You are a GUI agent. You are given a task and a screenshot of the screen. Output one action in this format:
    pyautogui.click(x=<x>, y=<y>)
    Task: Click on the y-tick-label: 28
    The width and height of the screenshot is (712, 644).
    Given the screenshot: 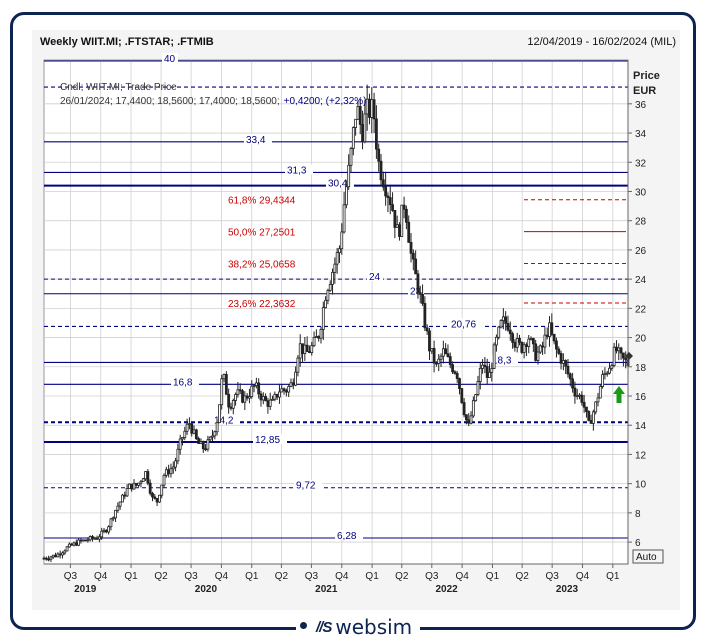 What is the action you would take?
    pyautogui.click(x=641, y=222)
    